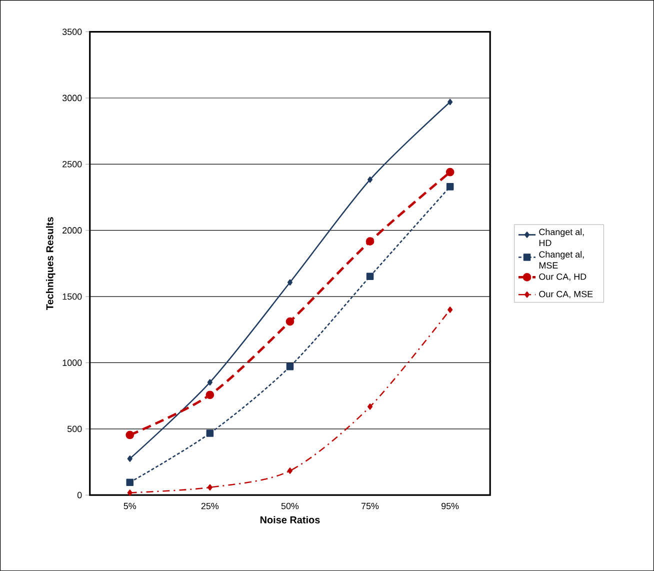  What do you see at coordinates (450, 506) in the screenshot?
I see `x-tick-label: 95%` at bounding box center [450, 506].